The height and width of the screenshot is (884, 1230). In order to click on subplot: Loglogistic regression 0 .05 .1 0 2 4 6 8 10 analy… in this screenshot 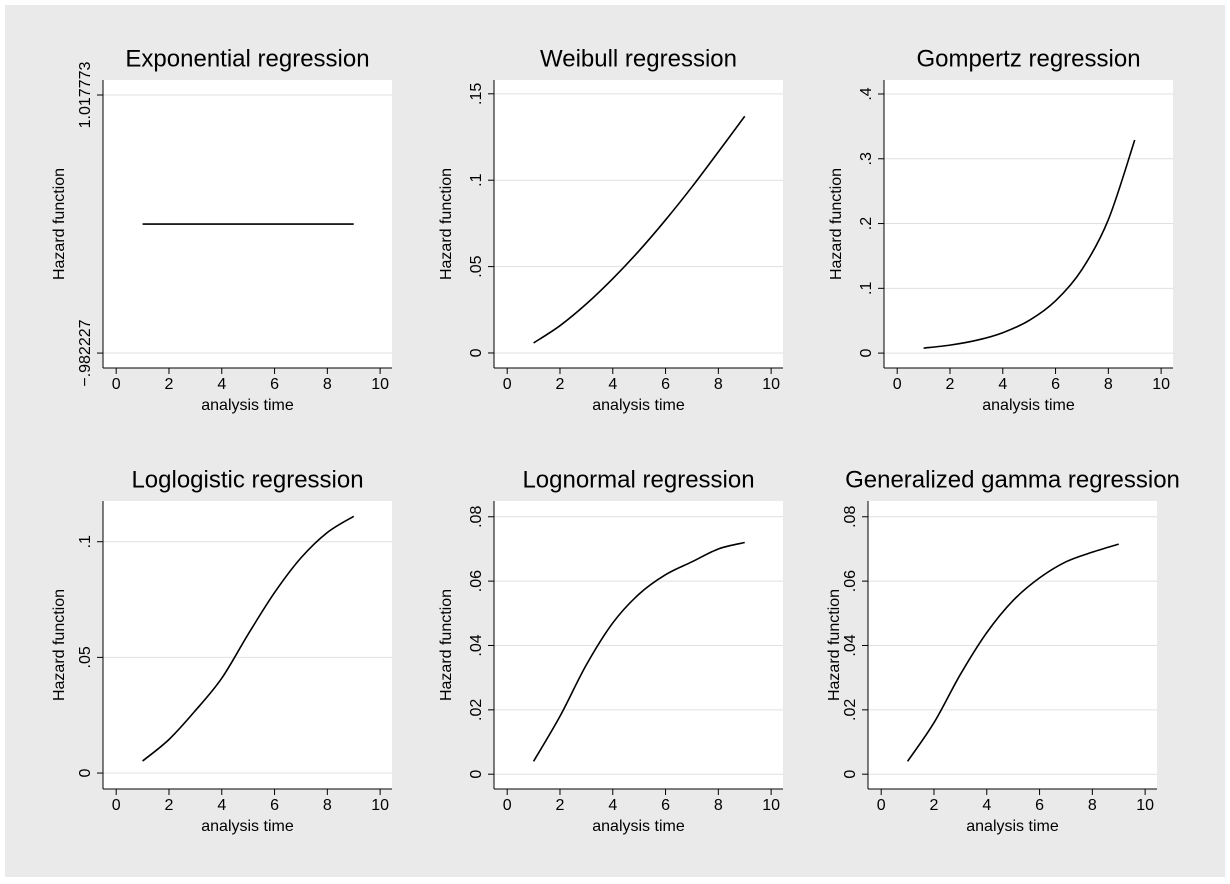, I will do `click(221, 650)`.